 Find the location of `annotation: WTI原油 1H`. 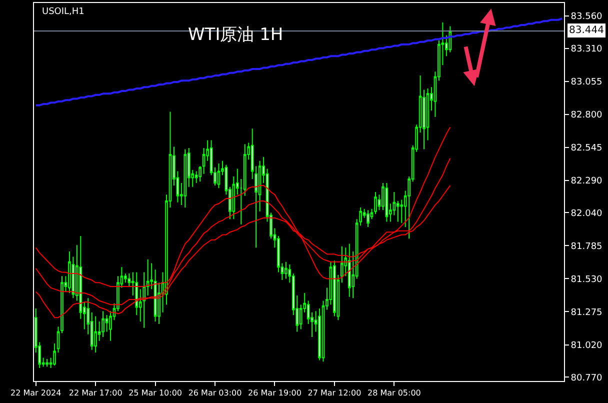

annotation: WTI原油 1H is located at coordinates (236, 35).